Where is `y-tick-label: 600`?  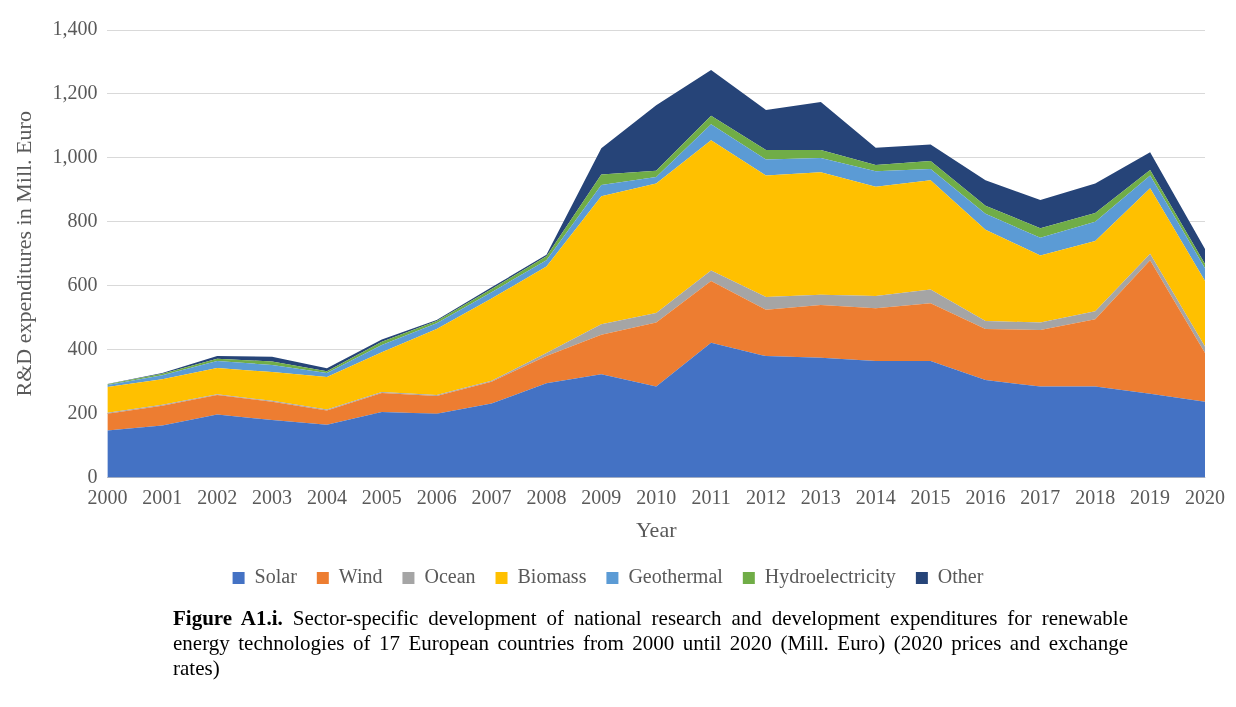
y-tick-label: 600 is located at coordinates (82, 284).